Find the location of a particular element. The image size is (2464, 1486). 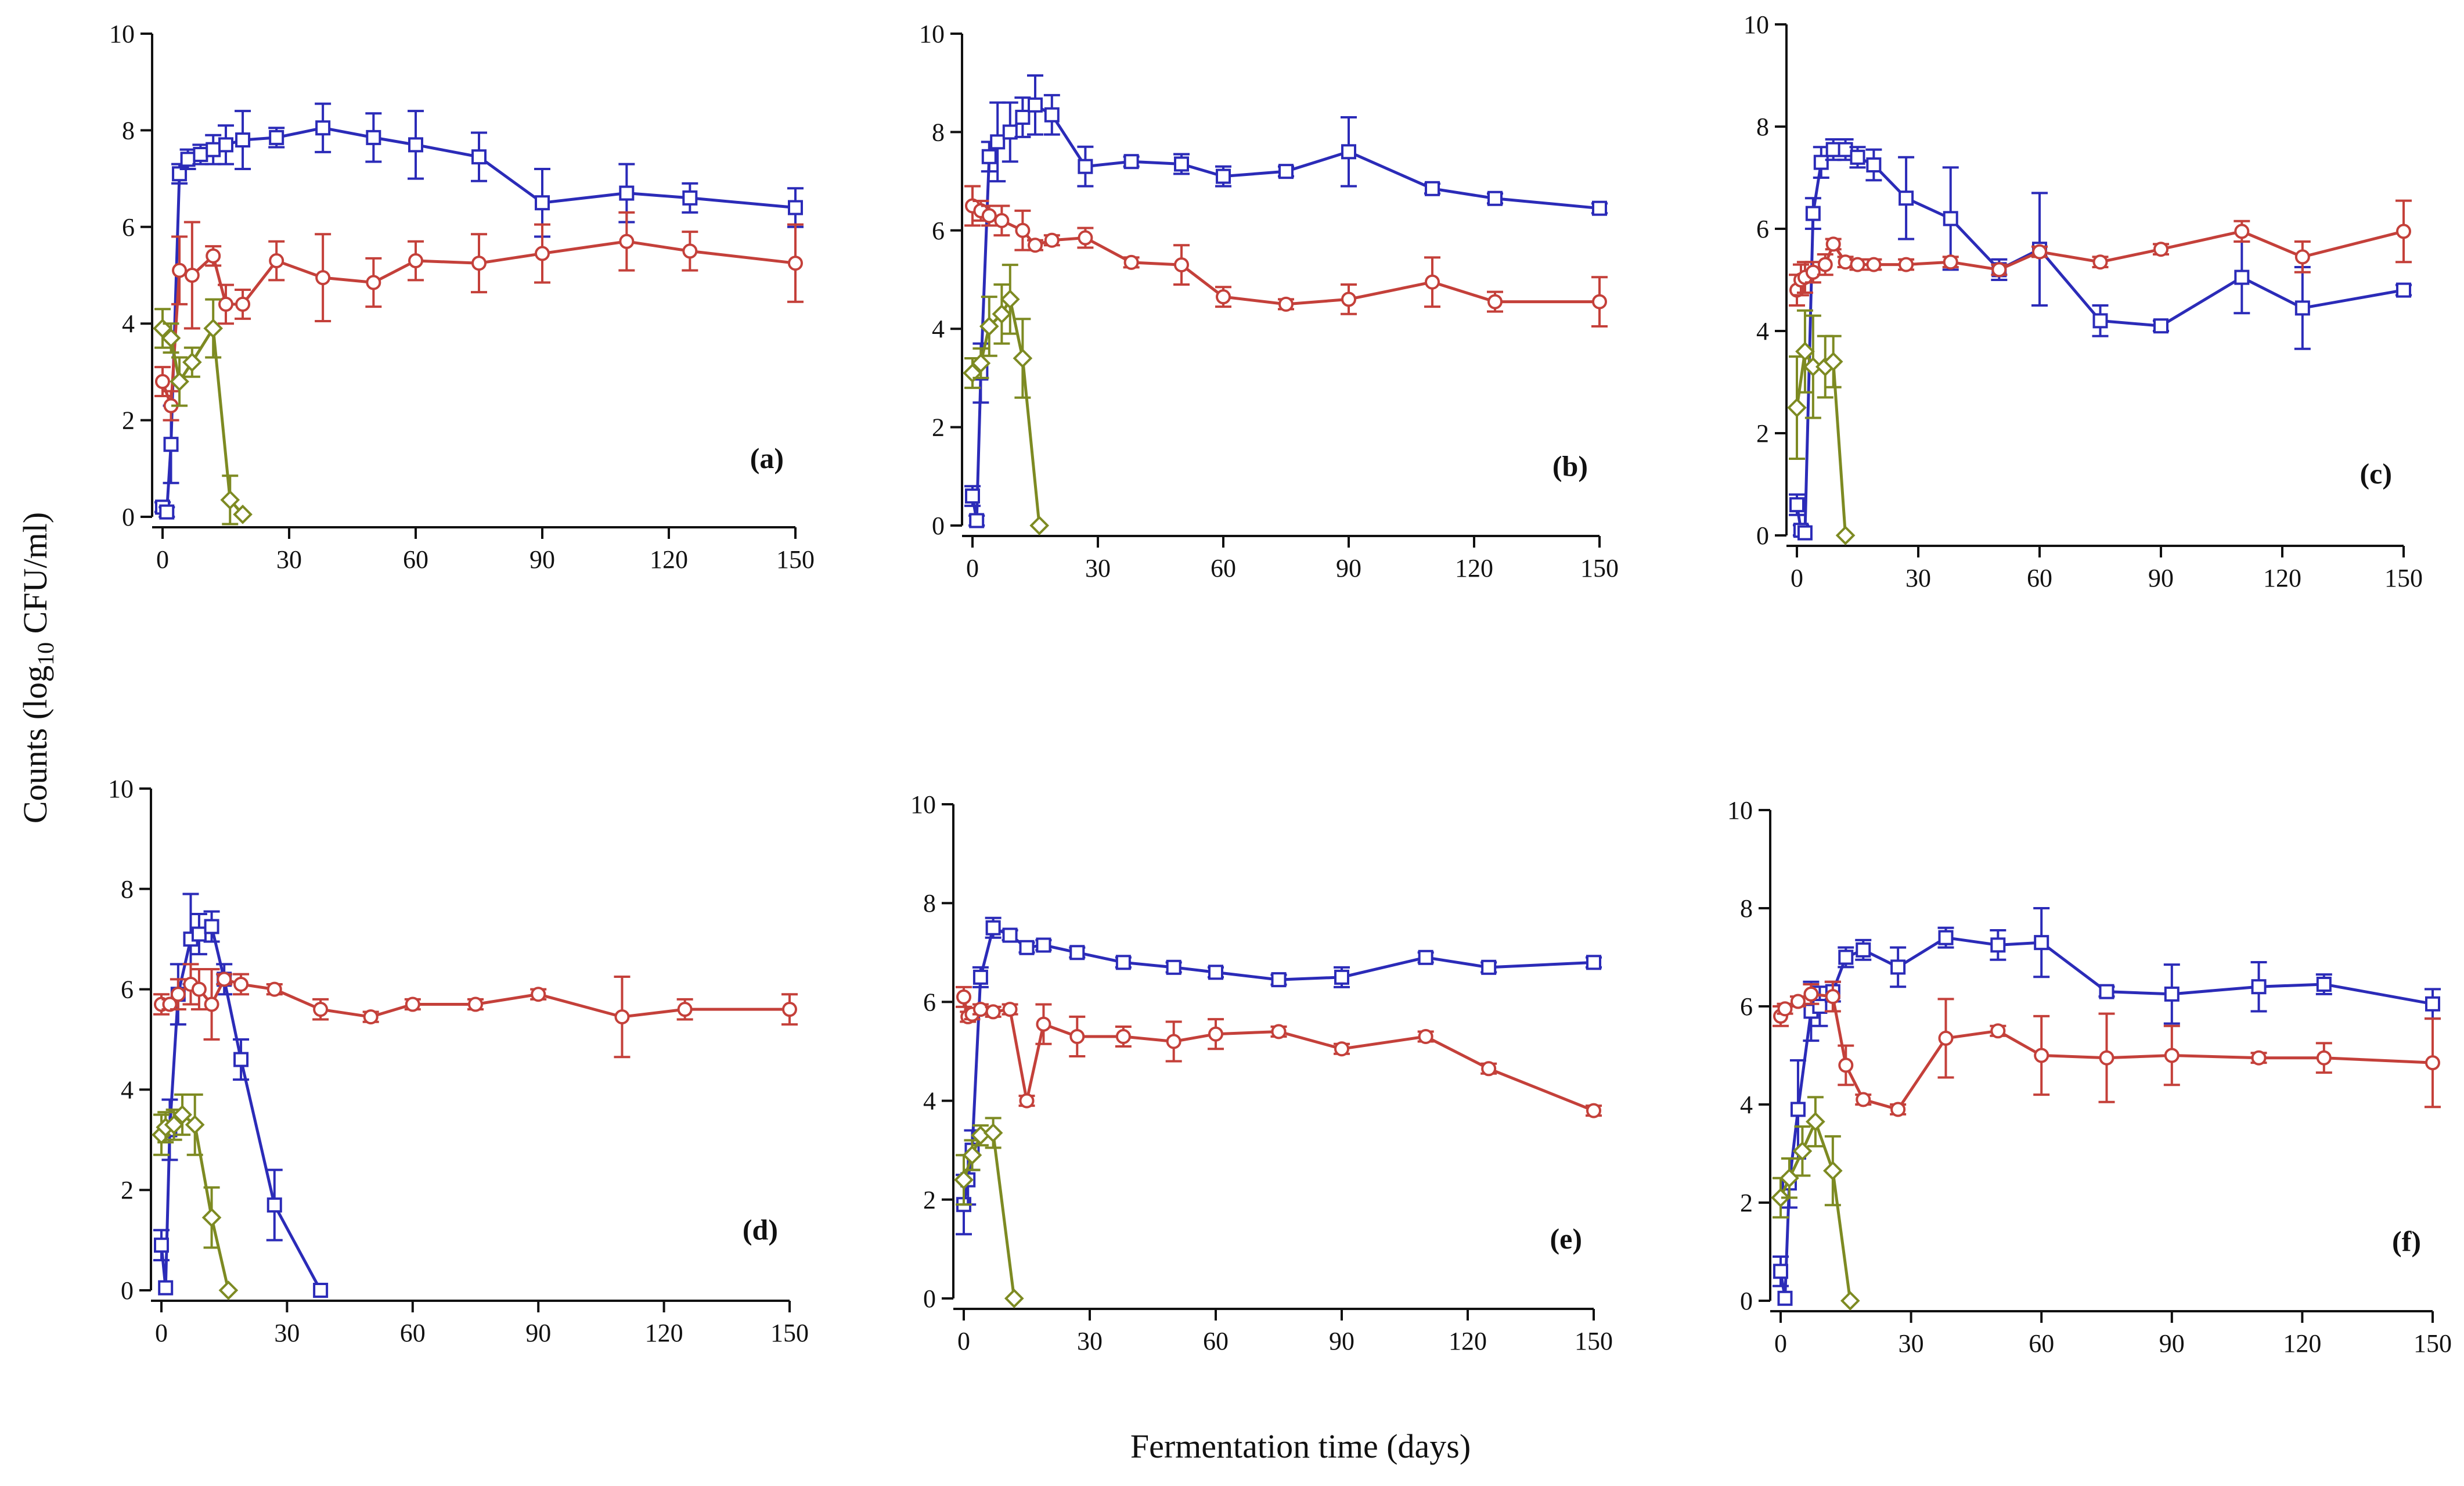

panel-label: (d) is located at coordinates (760, 1230).